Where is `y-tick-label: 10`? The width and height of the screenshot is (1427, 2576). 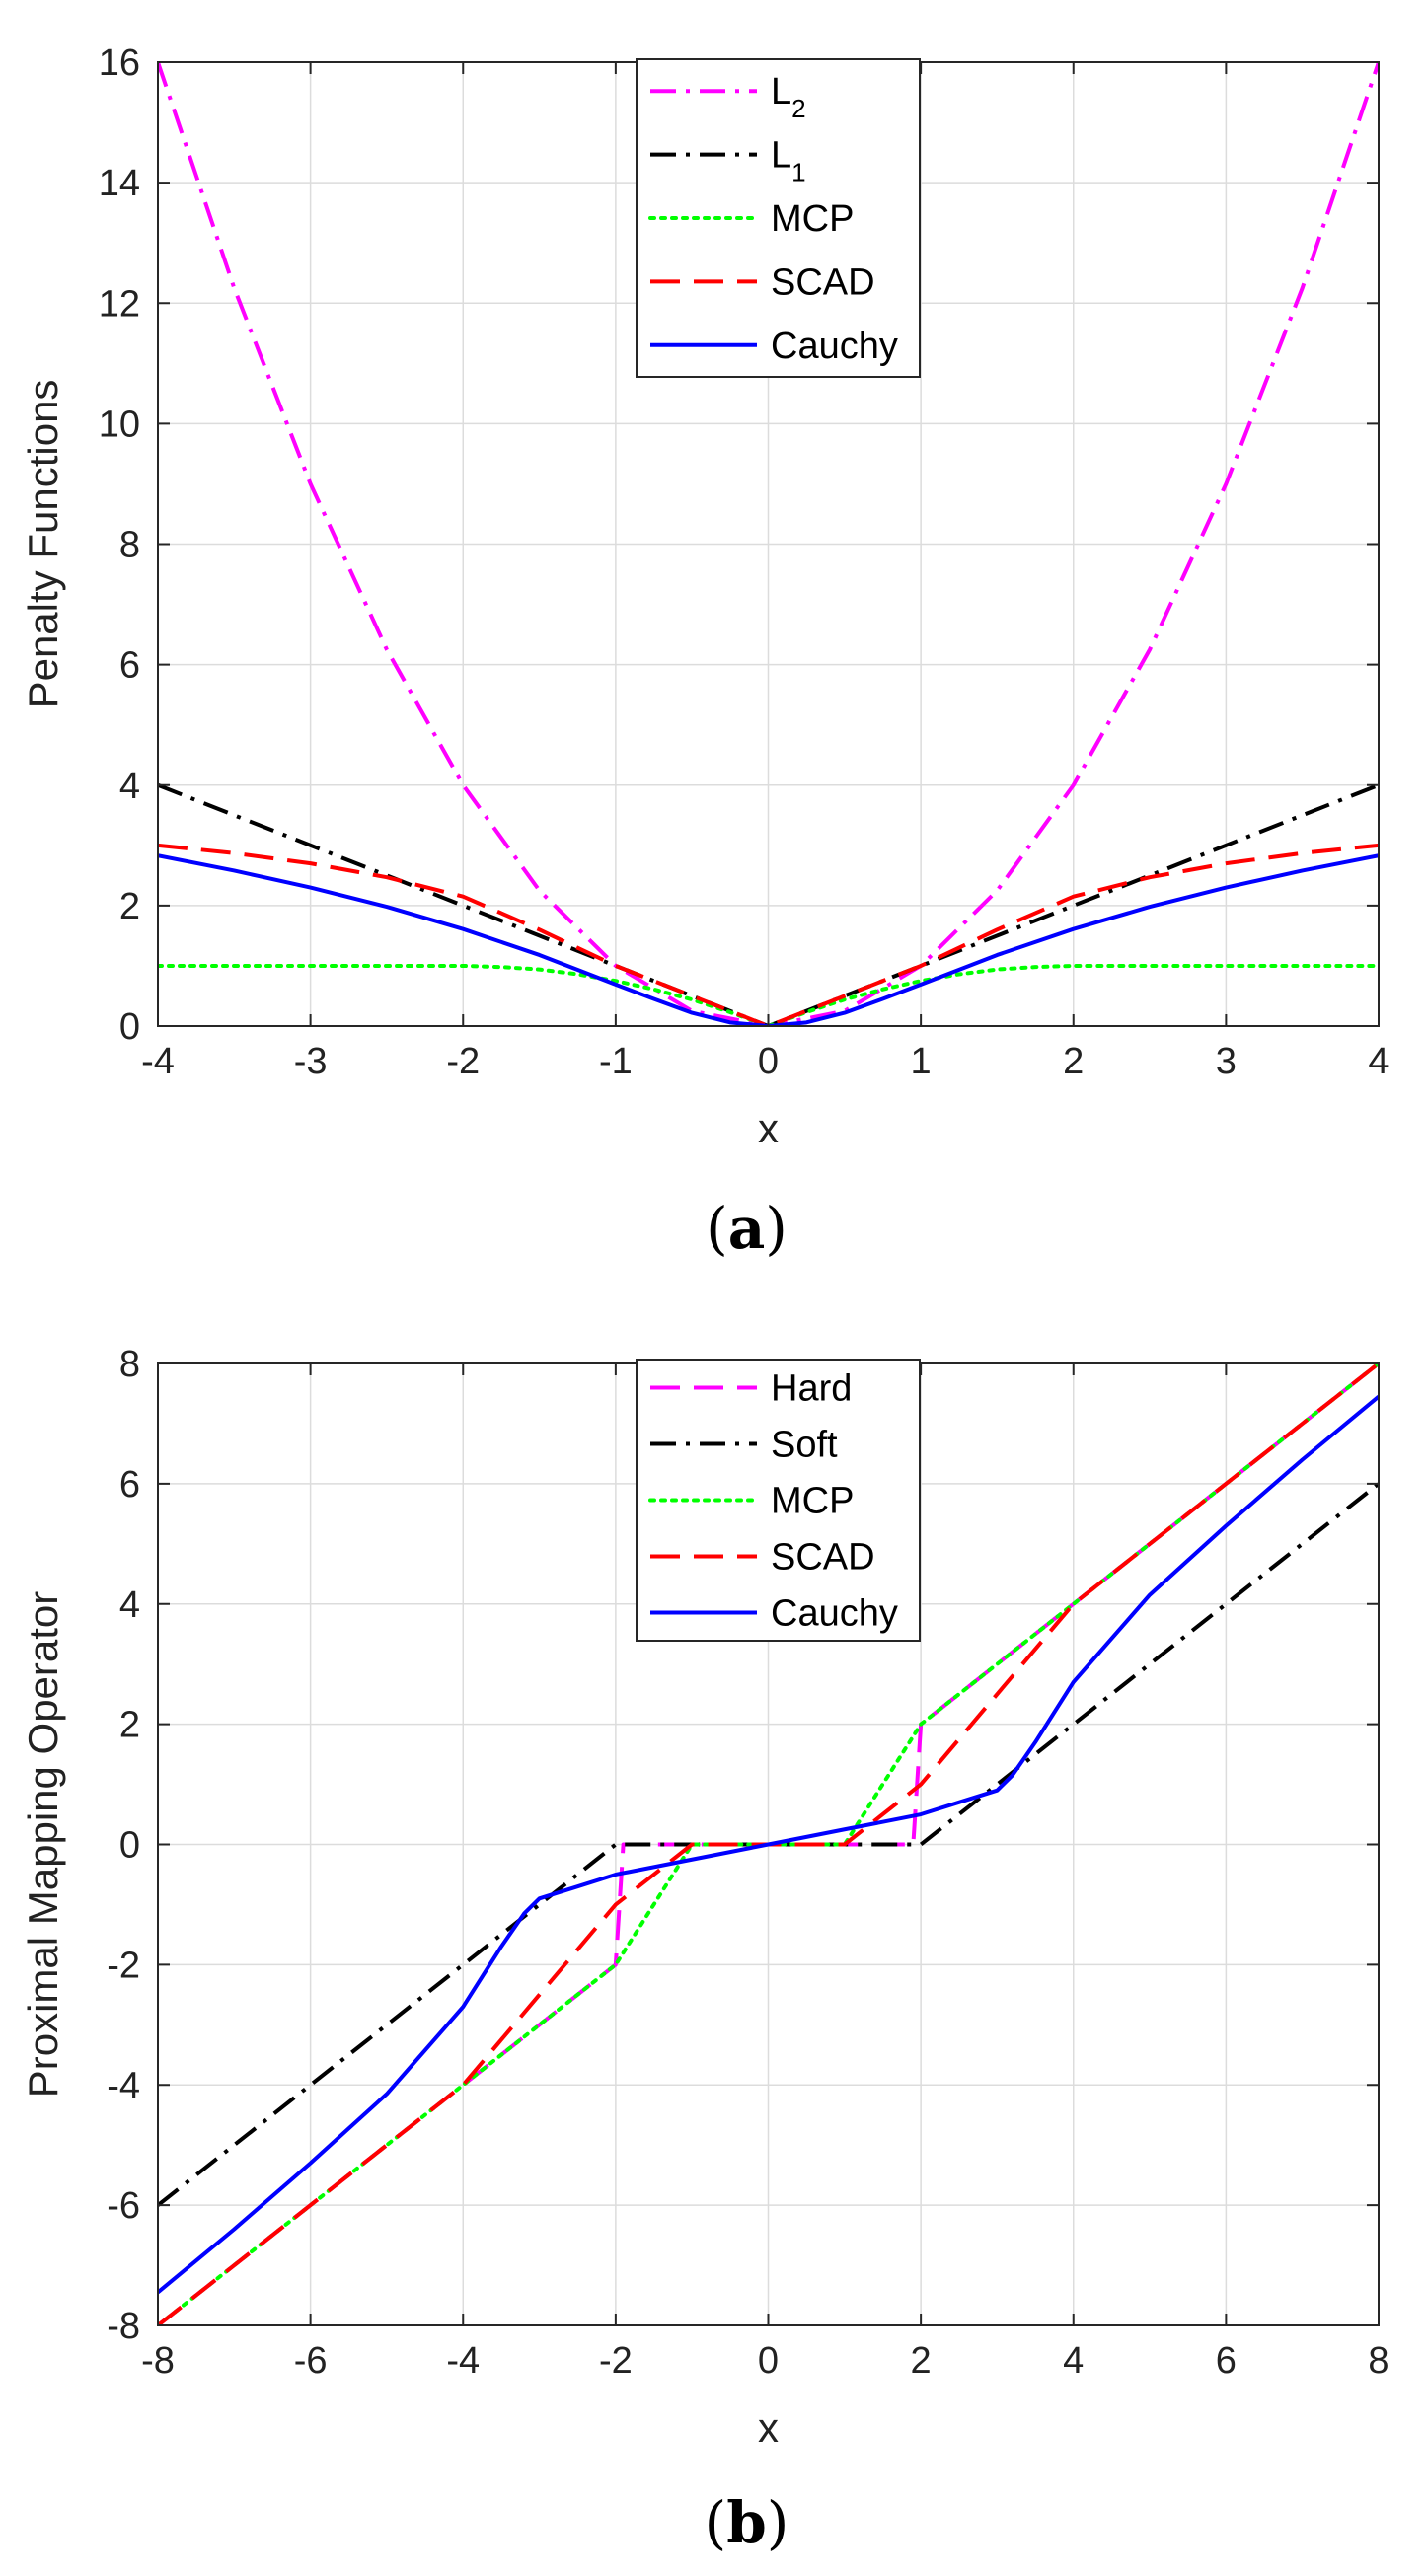 y-tick-label: 10 is located at coordinates (120, 424).